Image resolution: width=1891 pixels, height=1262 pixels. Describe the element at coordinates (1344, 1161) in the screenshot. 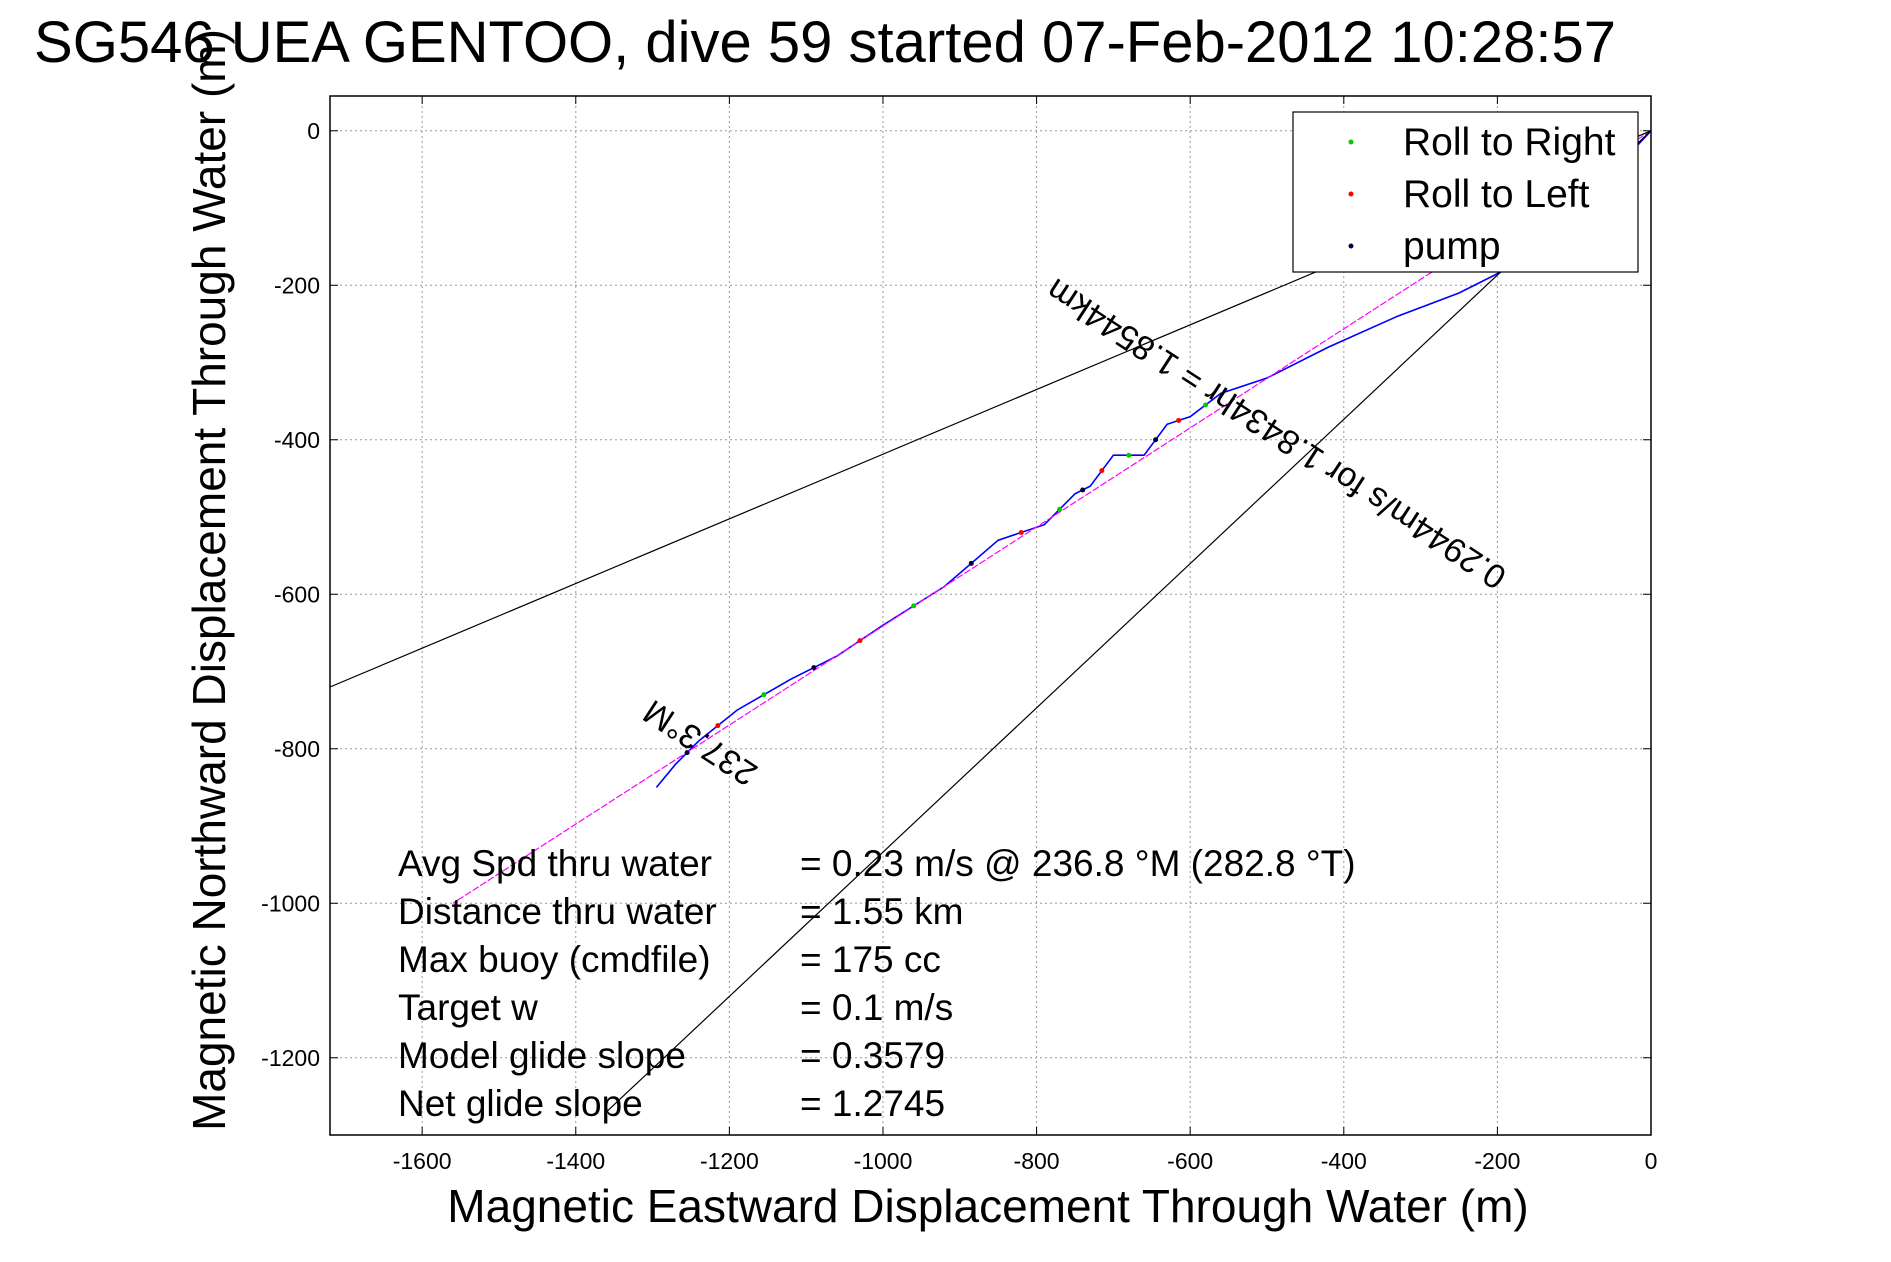

I see `x-tick-label: -400` at that location.